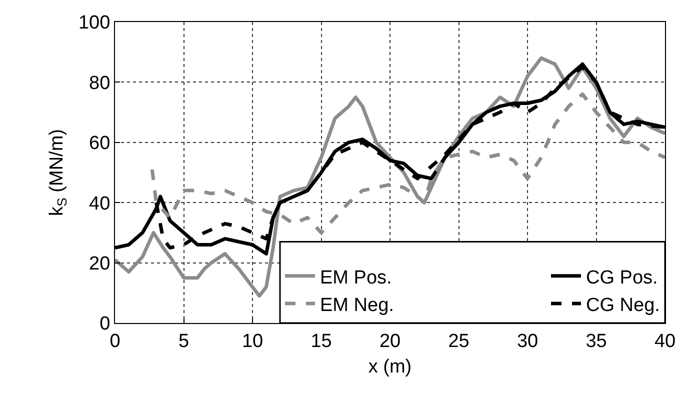 The width and height of the screenshot is (680, 400). I want to click on y-tick-label: 40, so click(99, 203).